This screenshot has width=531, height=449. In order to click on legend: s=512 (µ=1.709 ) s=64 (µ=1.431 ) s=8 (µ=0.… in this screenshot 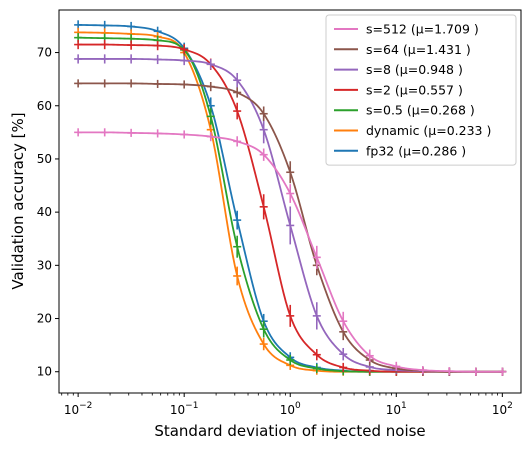, I will do `click(421, 90)`.